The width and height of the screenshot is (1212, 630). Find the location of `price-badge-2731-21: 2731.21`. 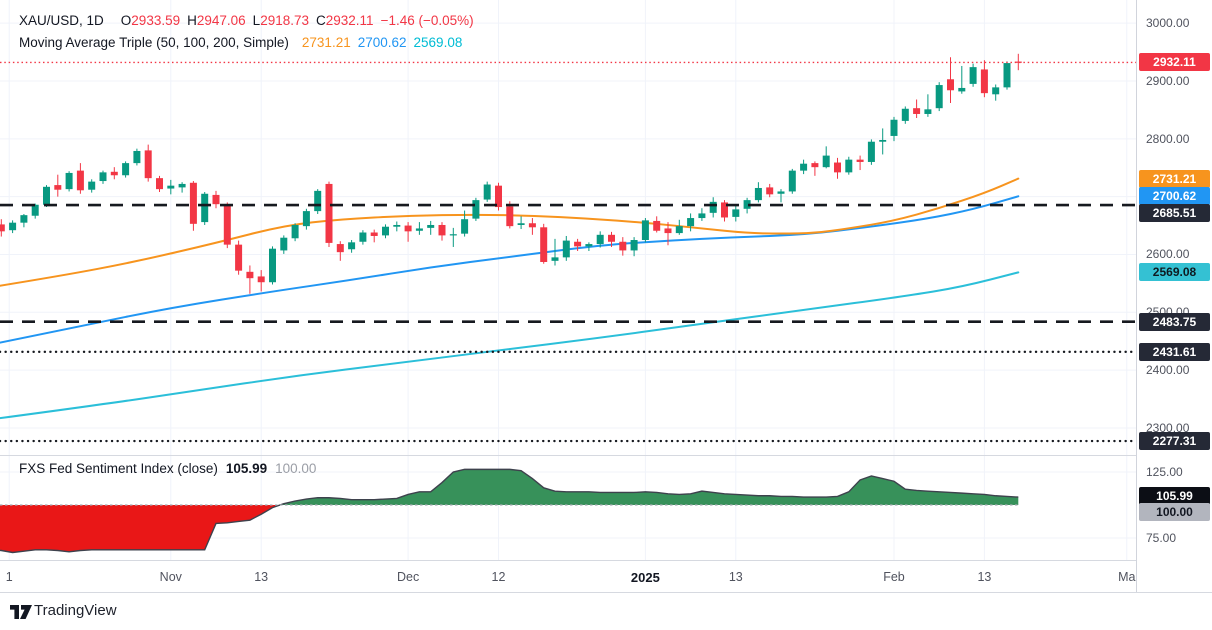

price-badge-2731-21: 2731.21 is located at coordinates (1174, 178).